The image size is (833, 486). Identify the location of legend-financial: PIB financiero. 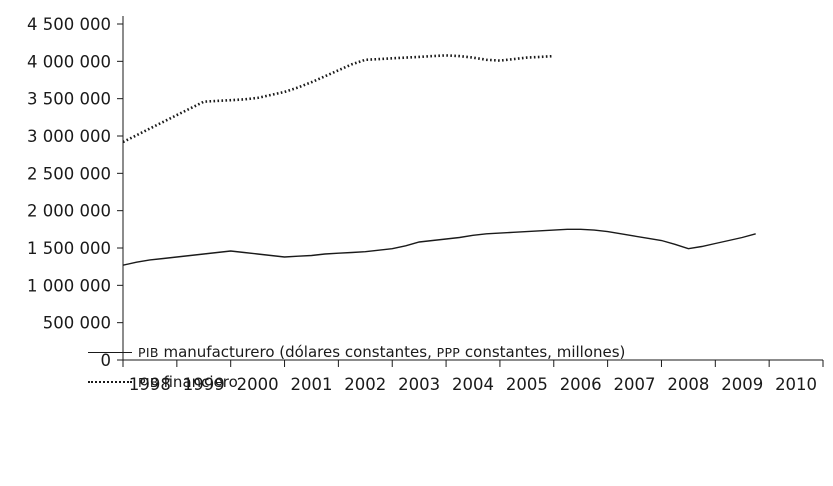
(163, 382).